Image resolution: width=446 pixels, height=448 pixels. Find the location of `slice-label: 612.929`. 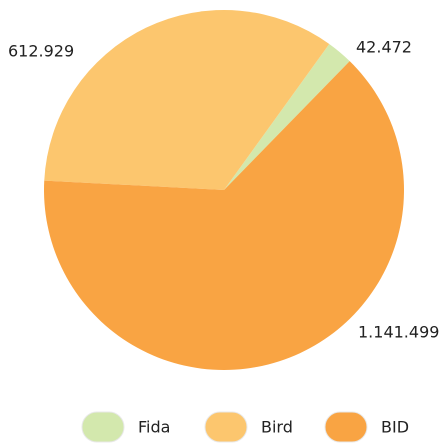

slice-label: 612.929 is located at coordinates (41, 51).